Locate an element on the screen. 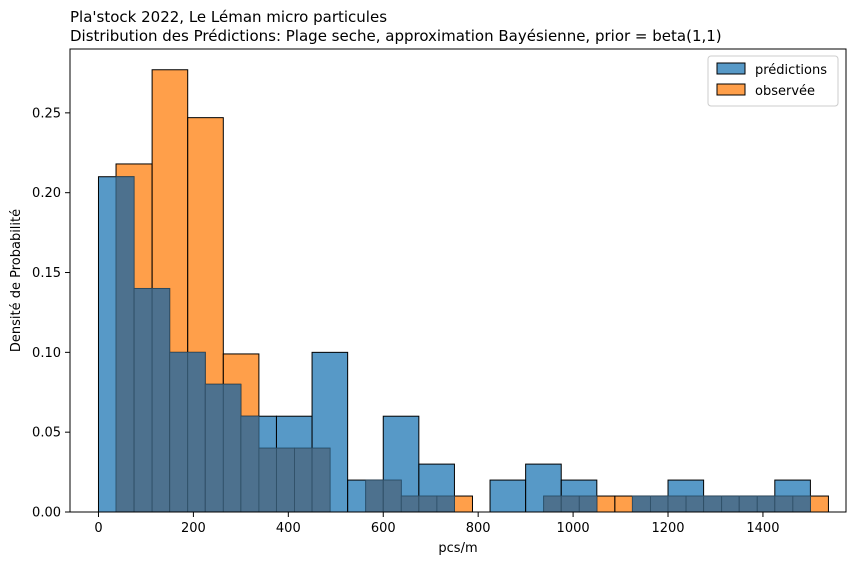  x-tick-label: 400 is located at coordinates (288, 528).